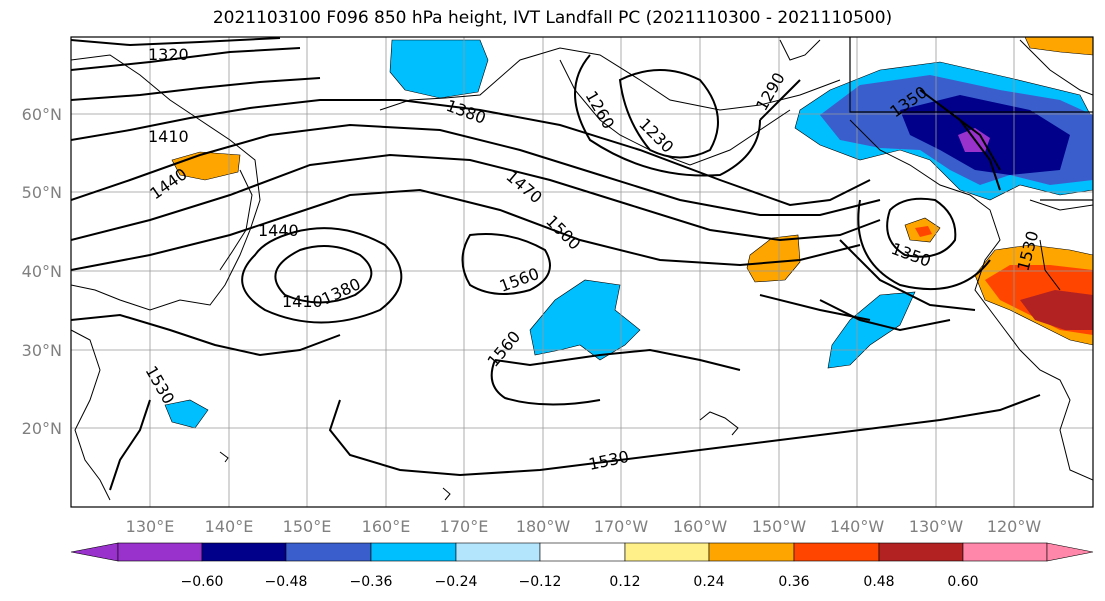  Describe the element at coordinates (439, 69) in the screenshot. I see `ivt-negative-area-okhotsk` at that location.